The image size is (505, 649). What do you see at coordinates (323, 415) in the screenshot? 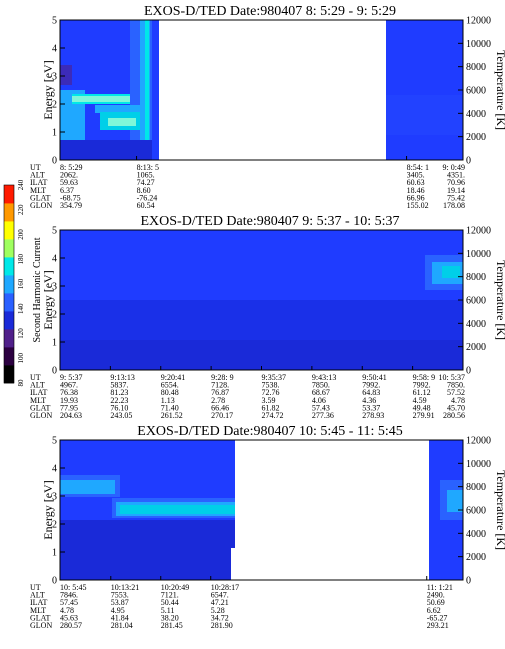
I see `orbit-value: 277.36` at bounding box center [323, 415].